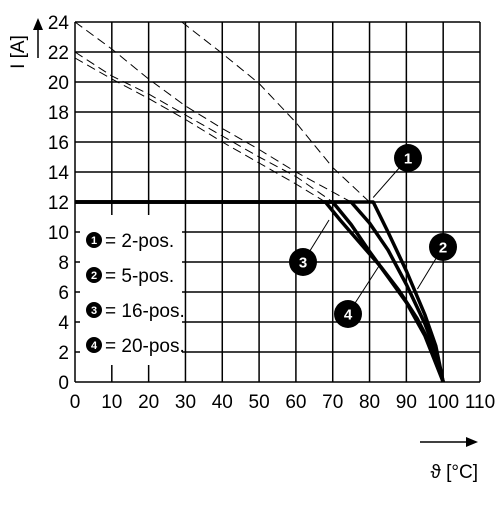 The width and height of the screenshot is (500, 505). What do you see at coordinates (63, 293) in the screenshot?
I see `y-tick-label: 6` at bounding box center [63, 293].